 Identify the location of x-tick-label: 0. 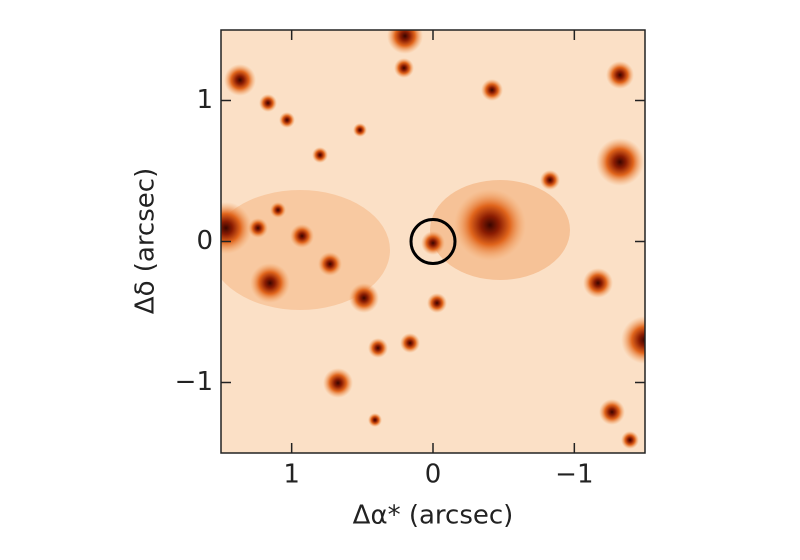
(433, 475).